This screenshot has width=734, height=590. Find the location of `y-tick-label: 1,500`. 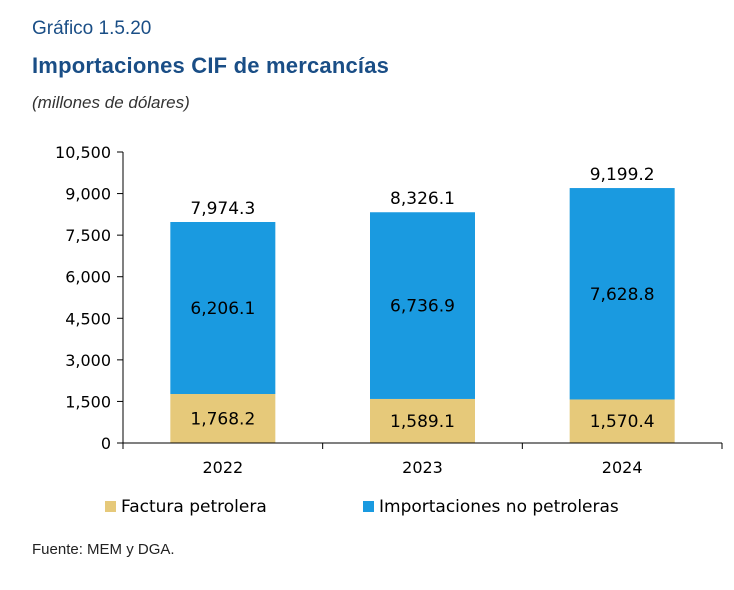

y-tick-label: 1,500 is located at coordinates (88, 401).